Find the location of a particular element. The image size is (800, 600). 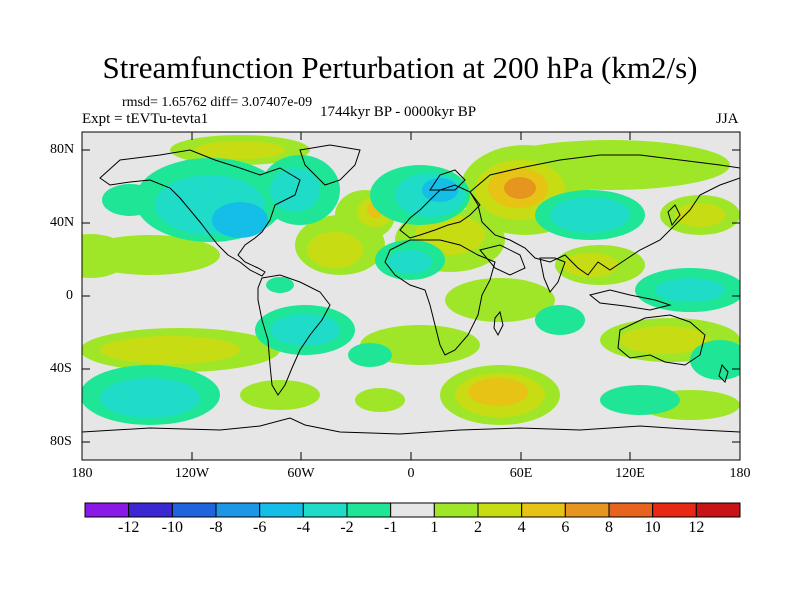

asia-outline is located at coordinates (604, 215).